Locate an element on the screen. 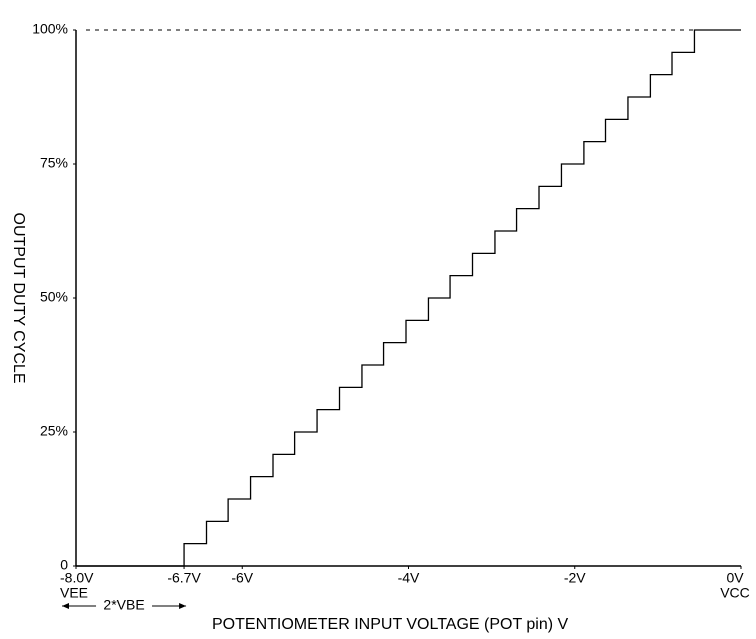 The width and height of the screenshot is (756, 639). x-tick-label: -2V is located at coordinates (575, 578).